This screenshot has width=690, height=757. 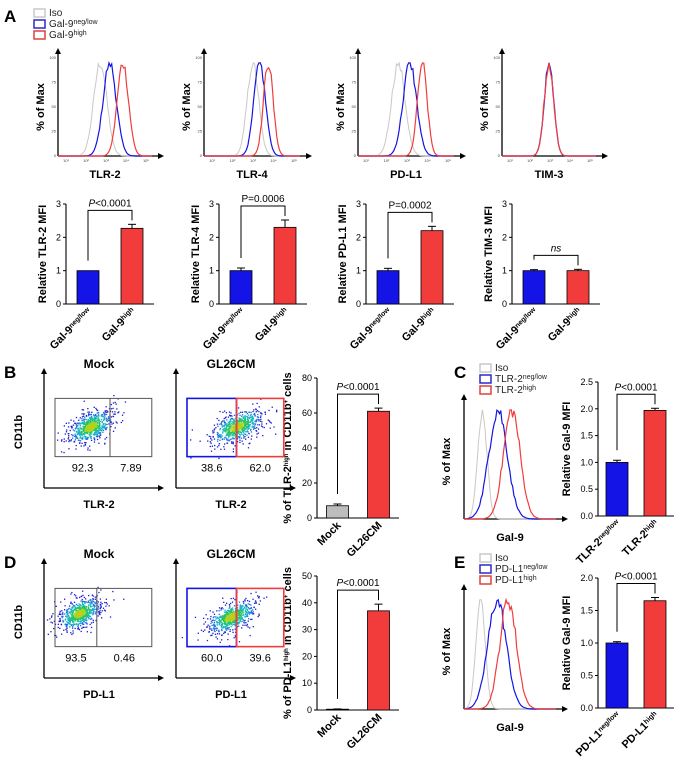 What do you see at coordinates (294, 160) in the screenshot?
I see `hist-tick-label: 10⁵` at bounding box center [294, 160].